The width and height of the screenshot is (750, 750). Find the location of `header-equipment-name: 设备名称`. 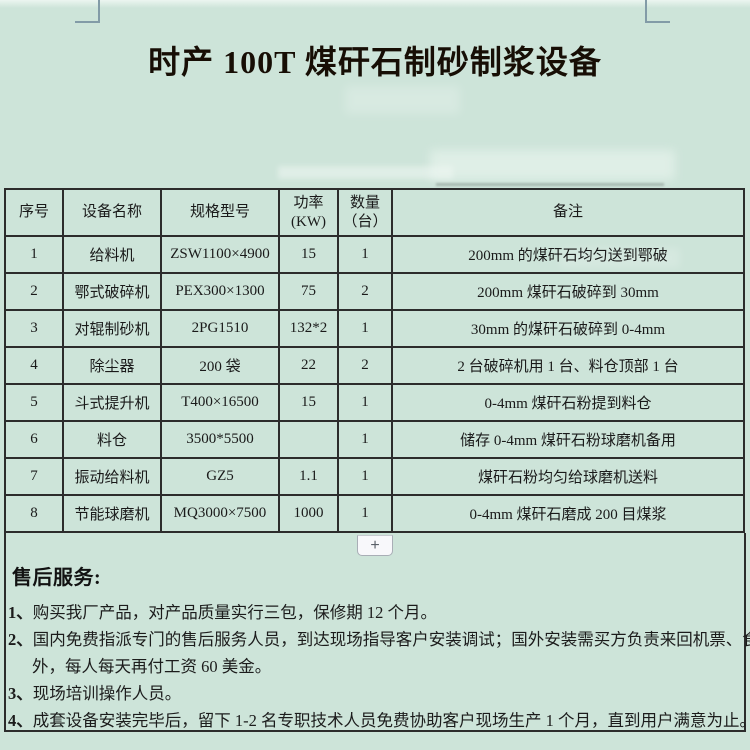

header-equipment-name: 设备名称 is located at coordinates (112, 212).